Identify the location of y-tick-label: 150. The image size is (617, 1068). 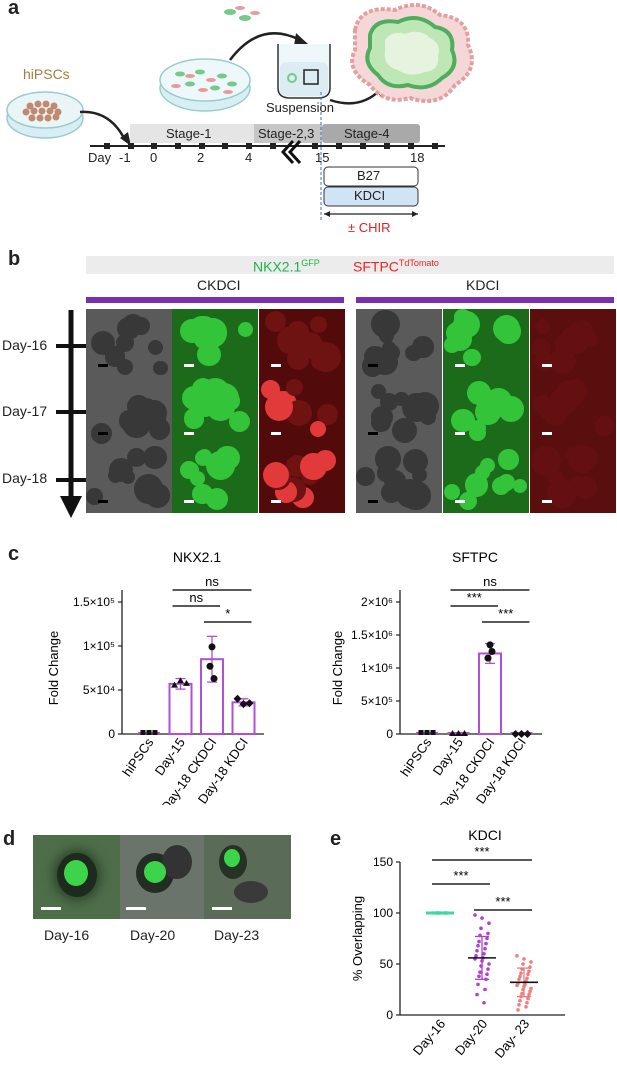
(383, 862).